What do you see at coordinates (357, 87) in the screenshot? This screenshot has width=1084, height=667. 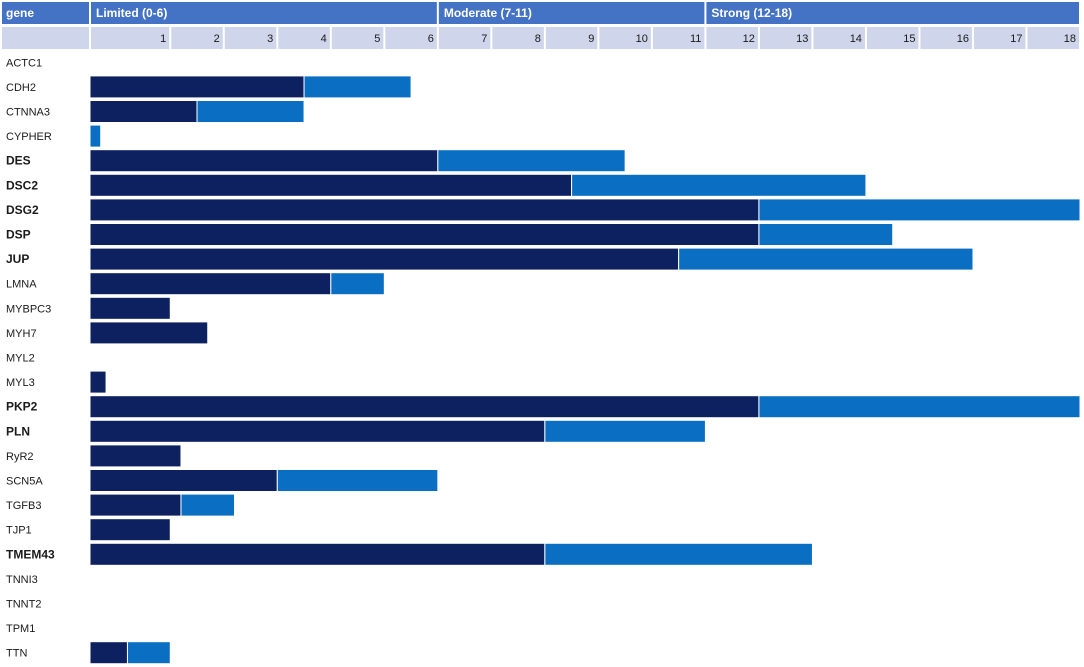 I see `bar-CDH2-s2` at bounding box center [357, 87].